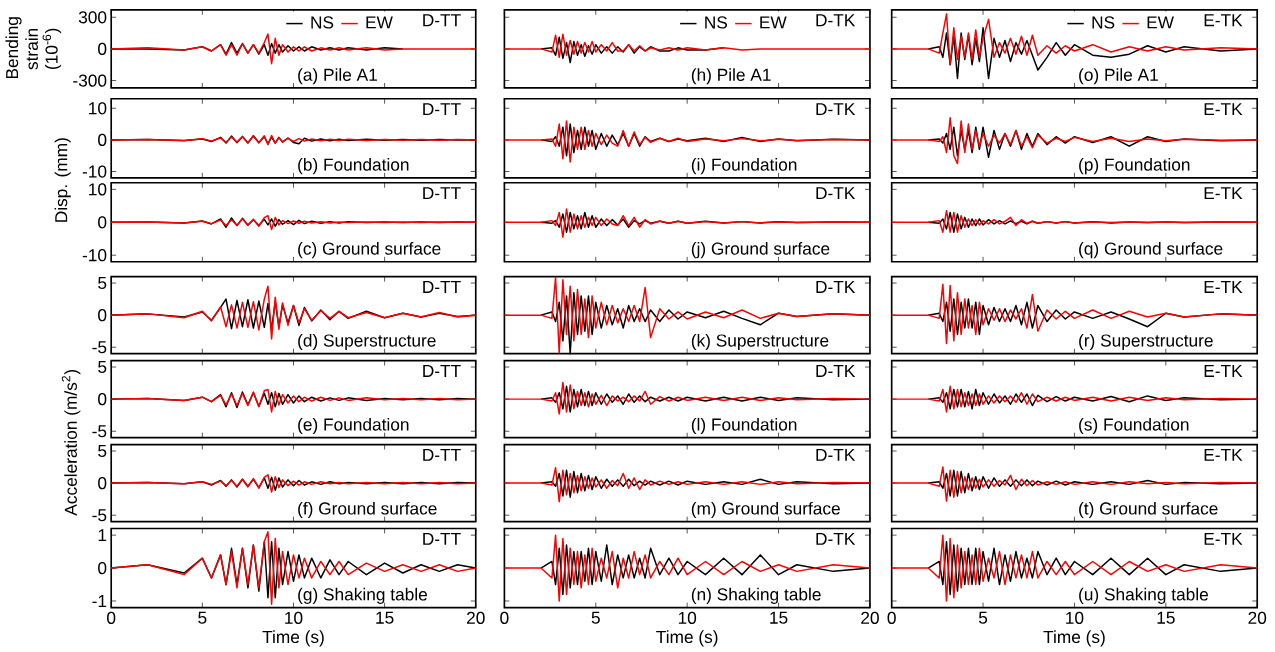 Image resolution: width=1275 pixels, height=652 pixels. What do you see at coordinates (1148, 510) in the screenshot?
I see `annotation: (t) Ground surface` at bounding box center [1148, 510].